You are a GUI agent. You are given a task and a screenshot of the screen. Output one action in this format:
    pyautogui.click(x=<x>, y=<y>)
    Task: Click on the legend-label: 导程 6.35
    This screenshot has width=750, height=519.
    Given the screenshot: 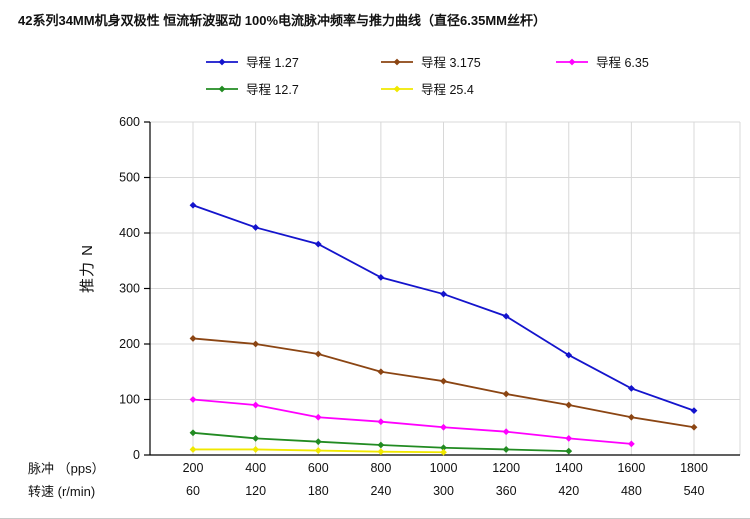 What is the action you would take?
    pyautogui.click(x=622, y=63)
    